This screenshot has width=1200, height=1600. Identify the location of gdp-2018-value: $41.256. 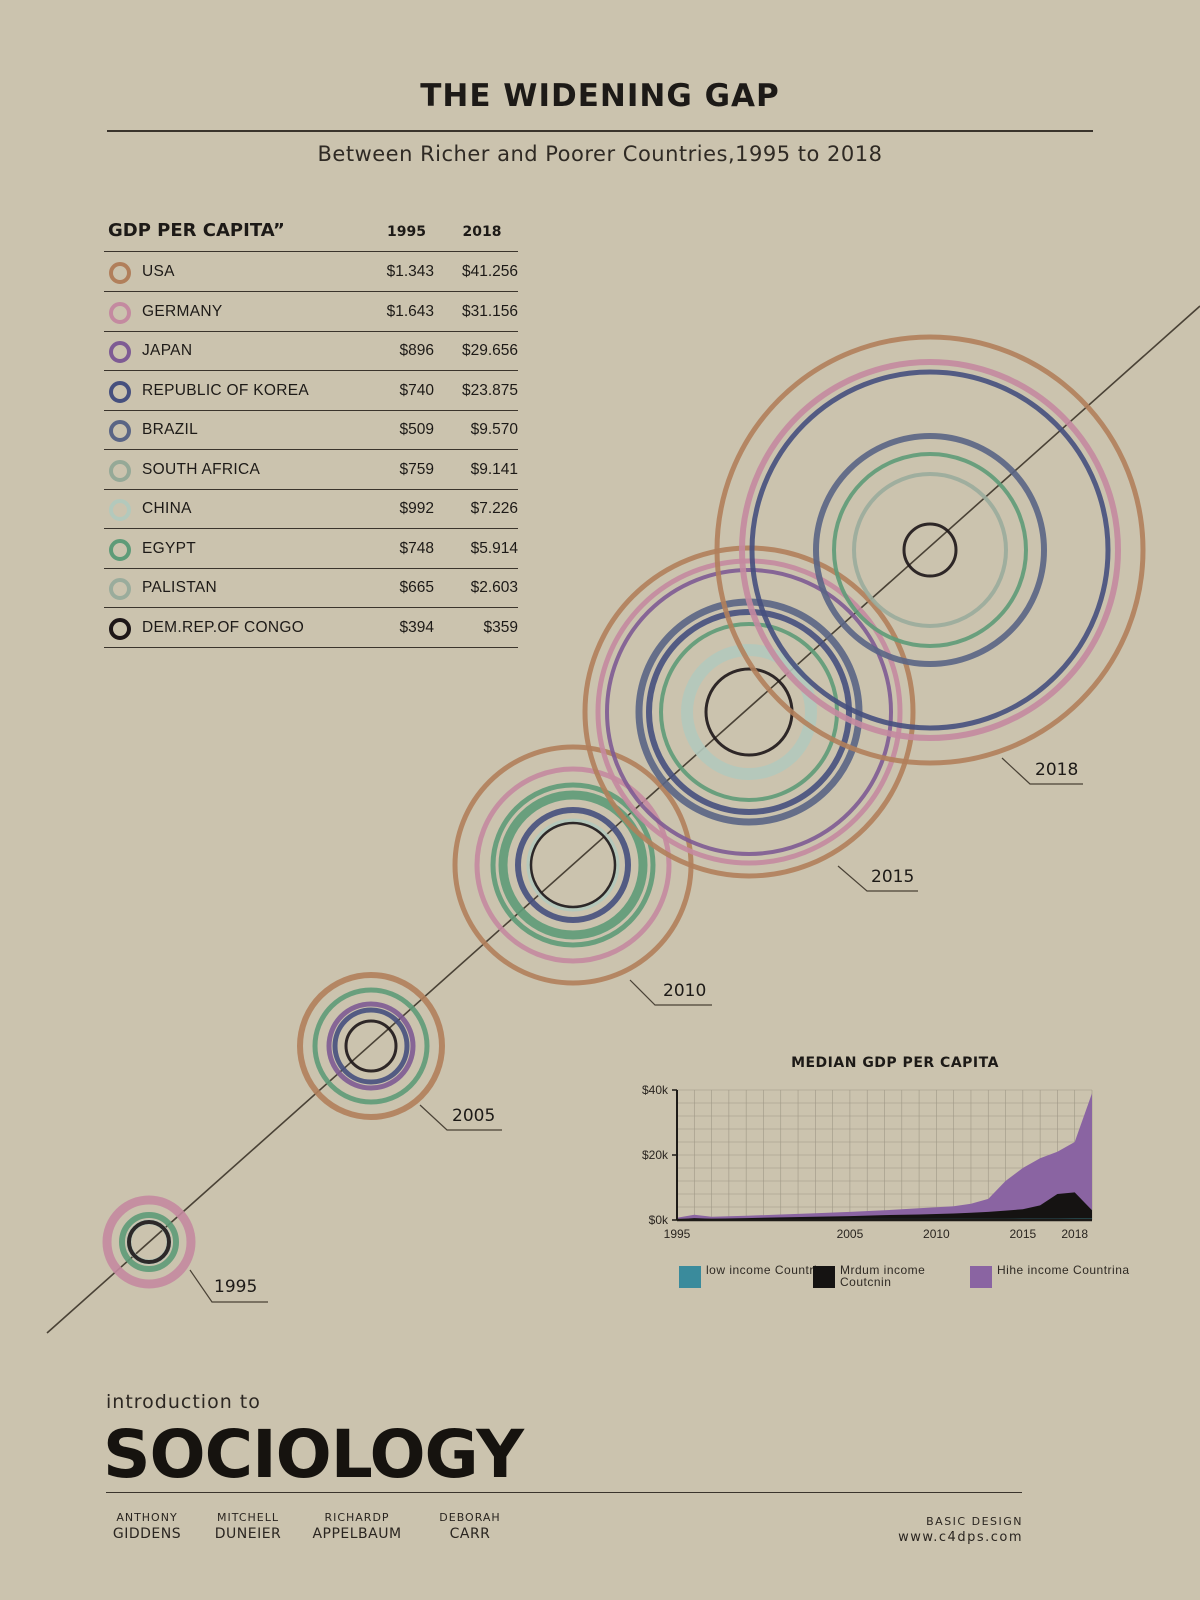
(489, 271).